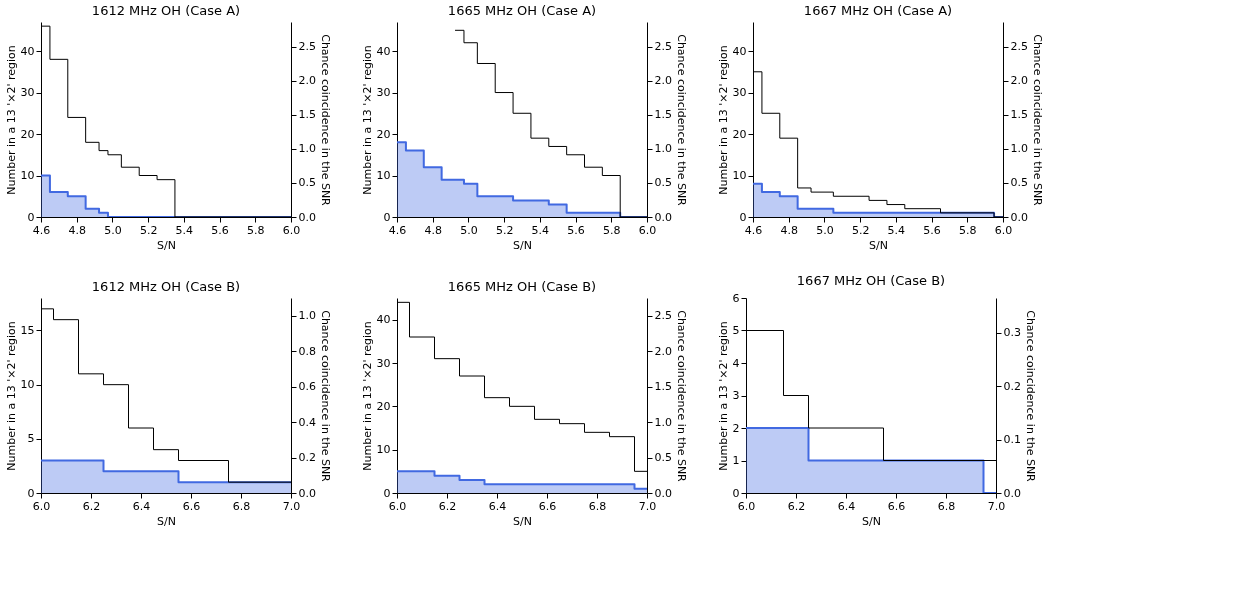 This screenshot has height=591, width=1250. I want to click on y-tick-label: 4, so click(736, 363).